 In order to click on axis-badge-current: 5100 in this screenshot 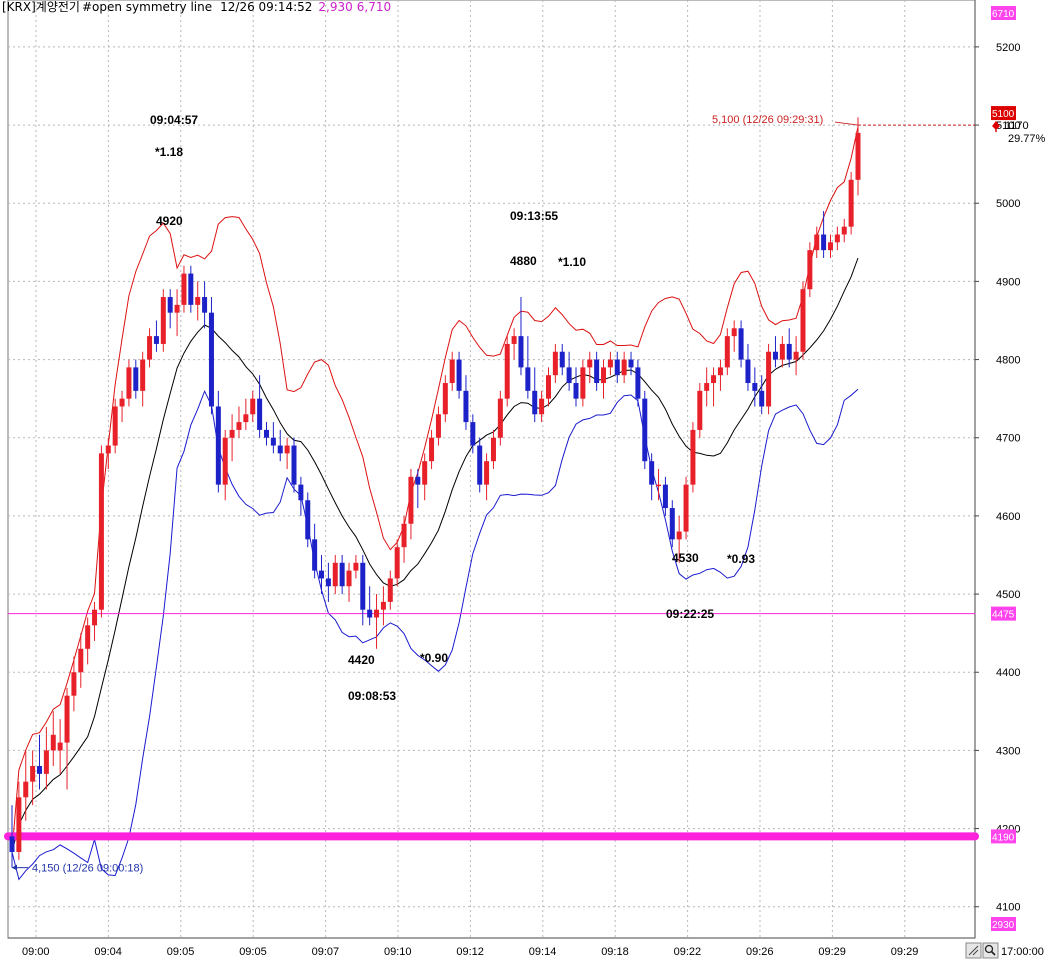, I will do `click(1003, 114)`.